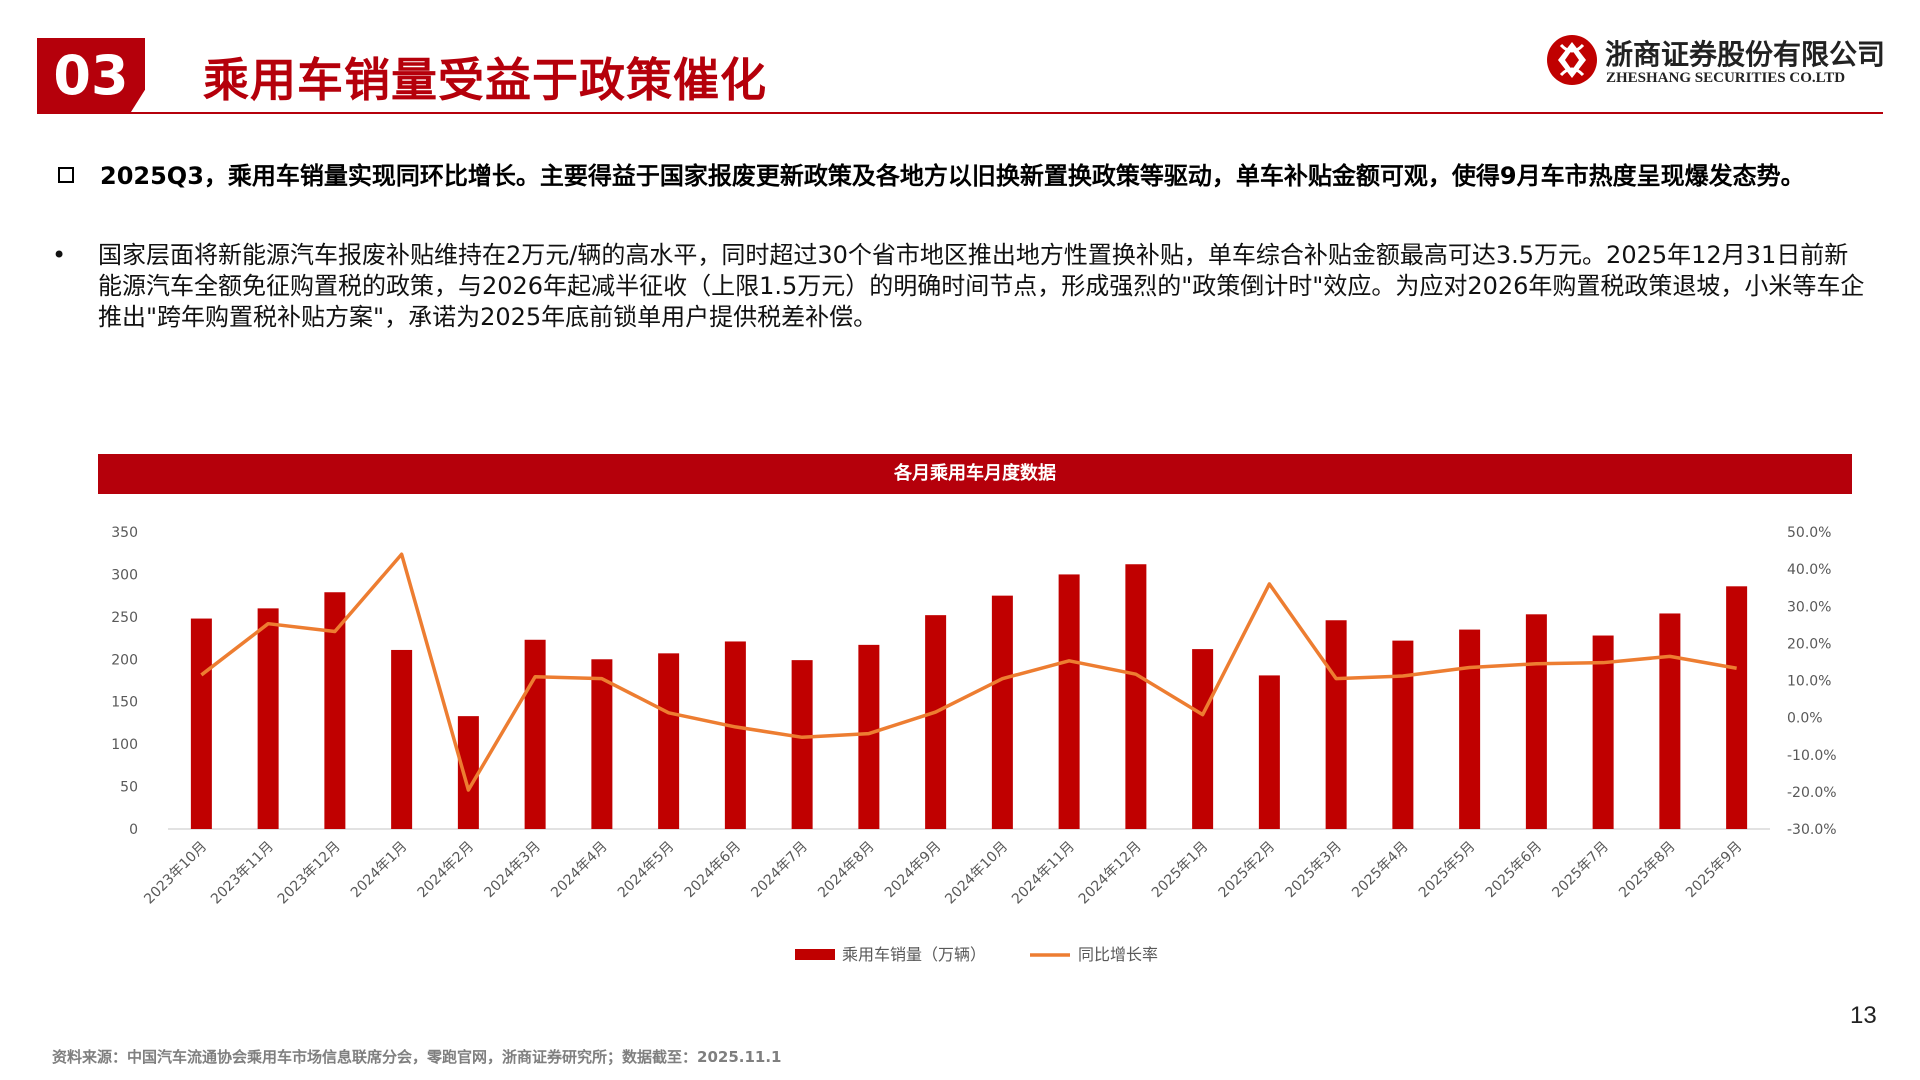 This screenshot has width=1920, height=1080. What do you see at coordinates (846, 870) in the screenshot?
I see `x-tick-label: 2024年8月` at bounding box center [846, 870].